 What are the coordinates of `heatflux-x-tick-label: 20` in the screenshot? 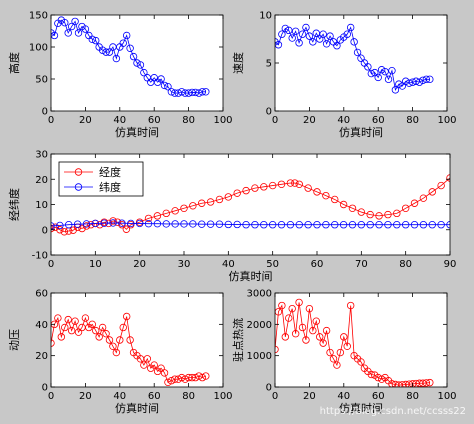 It's located at (309, 396).